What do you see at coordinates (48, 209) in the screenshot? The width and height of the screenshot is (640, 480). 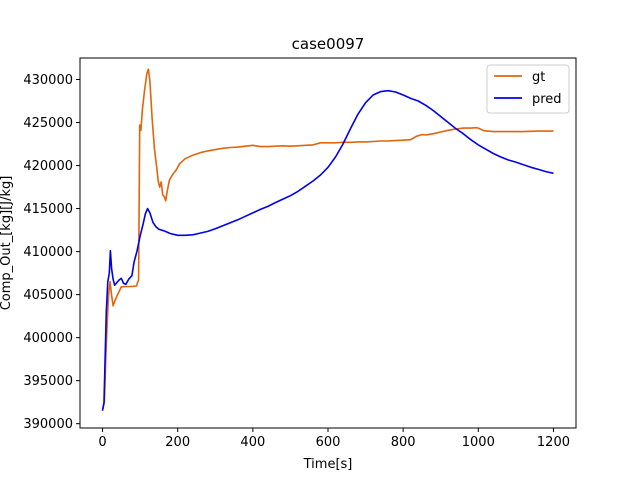 I see `y-tick-label: 415000` at bounding box center [48, 209].